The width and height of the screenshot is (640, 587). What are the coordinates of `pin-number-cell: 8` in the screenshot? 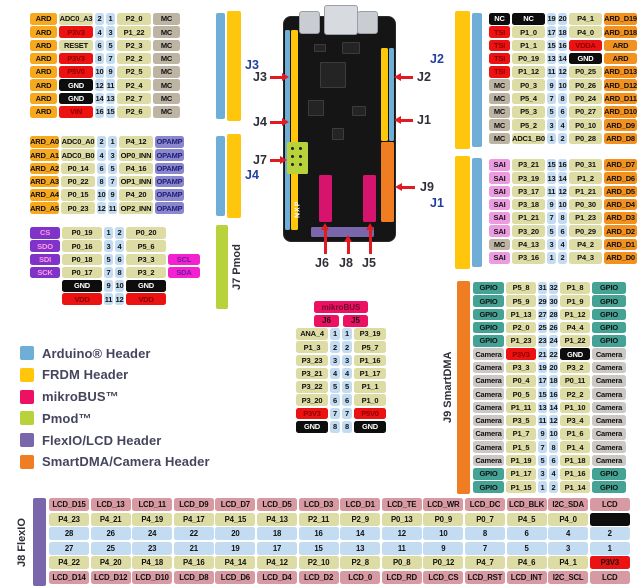 It's located at (99, 58).